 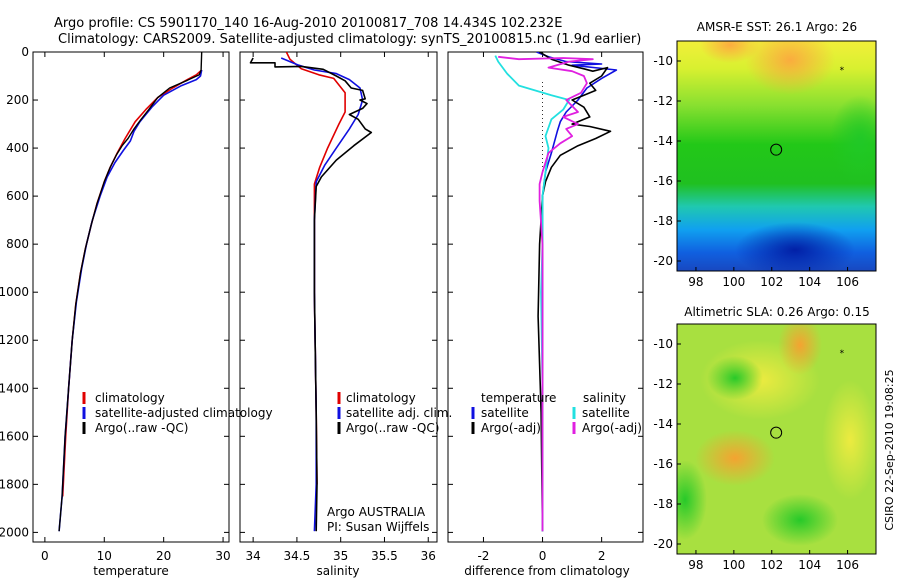 I want to click on sla-map-axes: 98 100 102 104 106 -10 -12 -14 -16 -18 -20, so click(x=756, y=454).